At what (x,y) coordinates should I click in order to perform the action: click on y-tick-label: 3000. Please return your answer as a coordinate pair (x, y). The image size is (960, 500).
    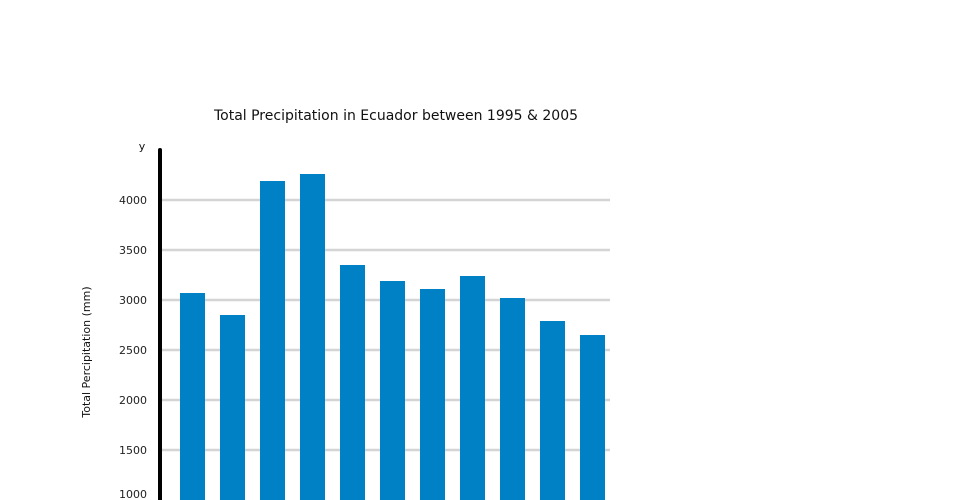
    Looking at the image, I should click on (133, 300).